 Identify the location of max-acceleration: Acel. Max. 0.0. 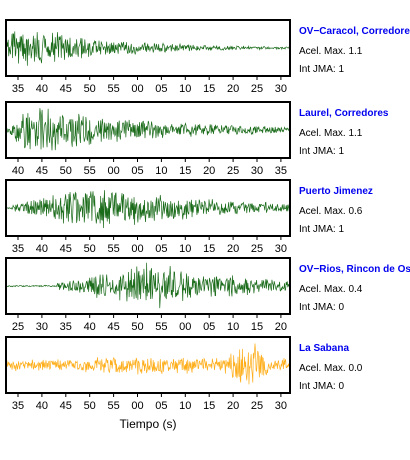
(331, 368).